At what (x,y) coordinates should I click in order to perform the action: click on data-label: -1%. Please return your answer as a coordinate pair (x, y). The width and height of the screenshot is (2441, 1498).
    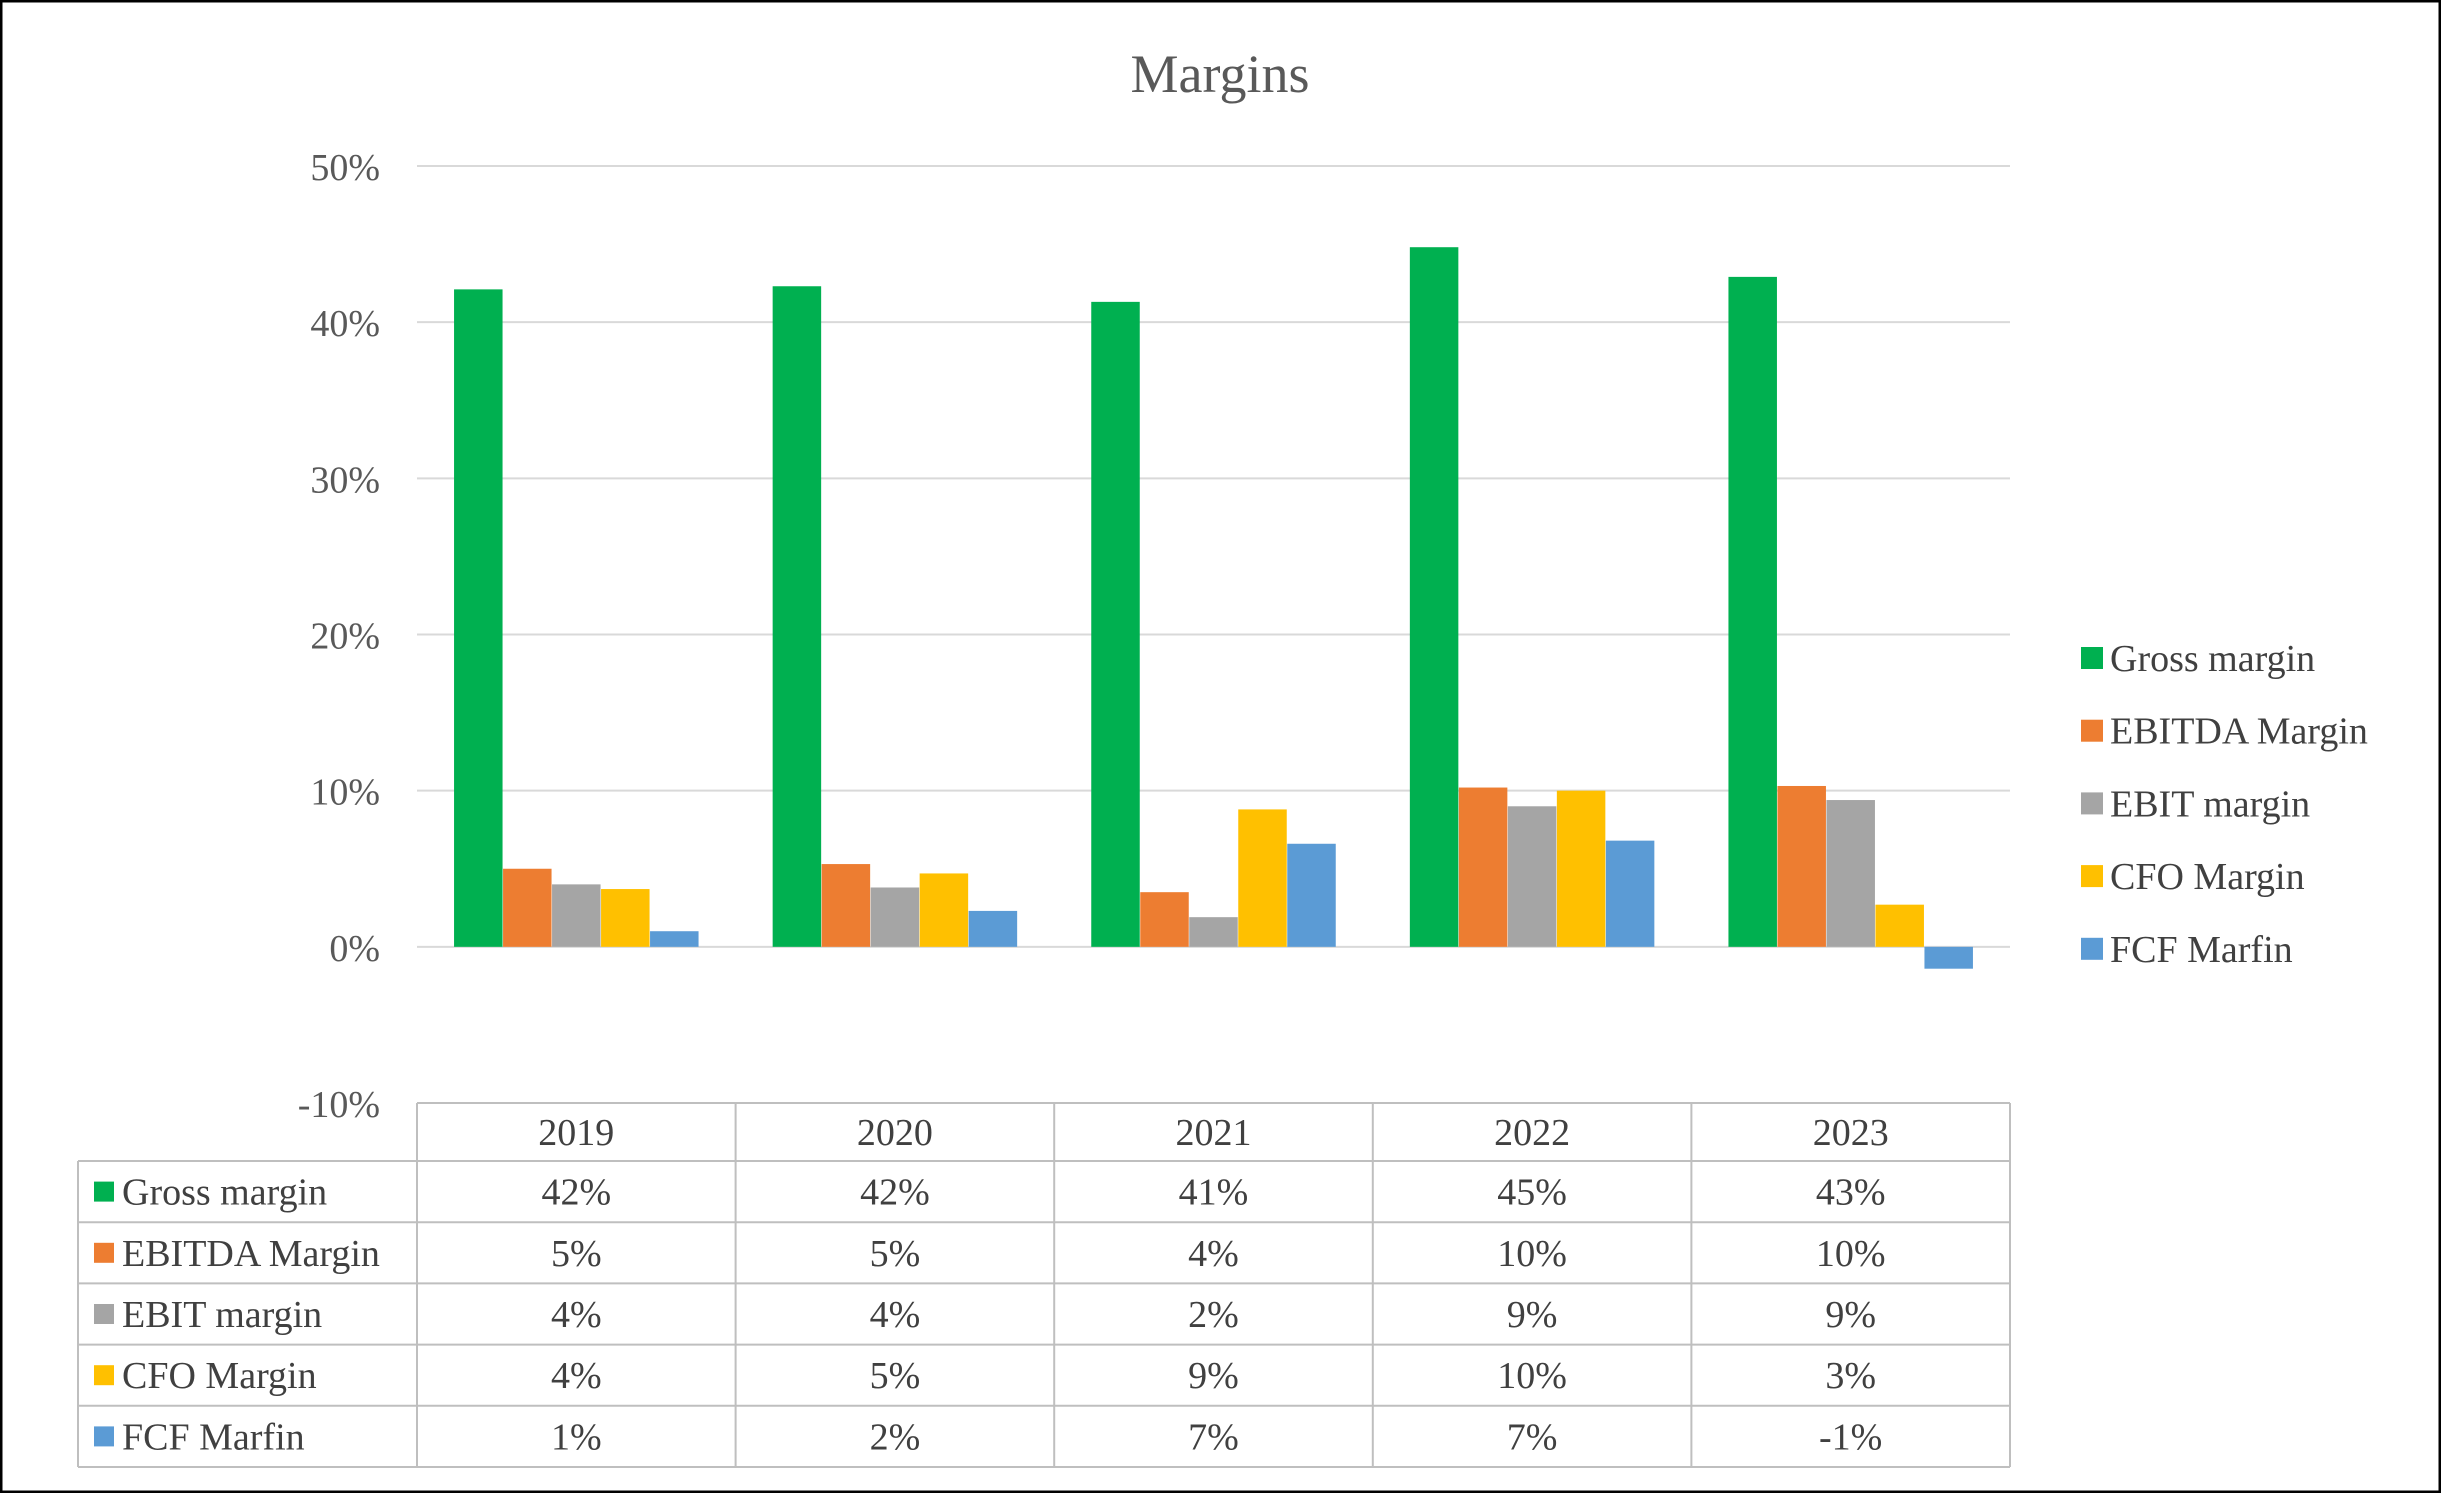
    Looking at the image, I should click on (1850, 1437).